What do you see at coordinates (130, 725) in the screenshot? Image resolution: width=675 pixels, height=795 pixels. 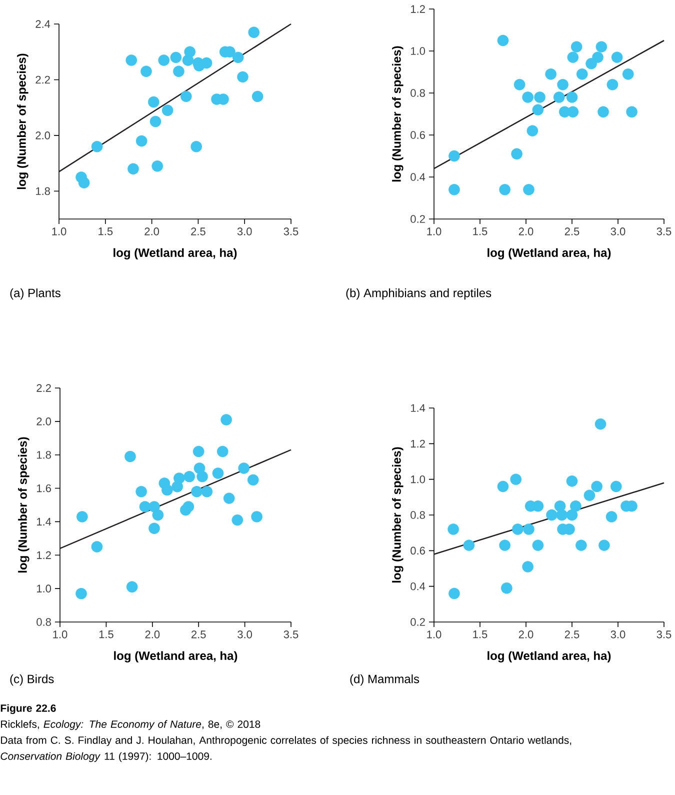 I see `text: Ricklefs, Ecology: The Economy of Nature, 8e, © 2018` at bounding box center [130, 725].